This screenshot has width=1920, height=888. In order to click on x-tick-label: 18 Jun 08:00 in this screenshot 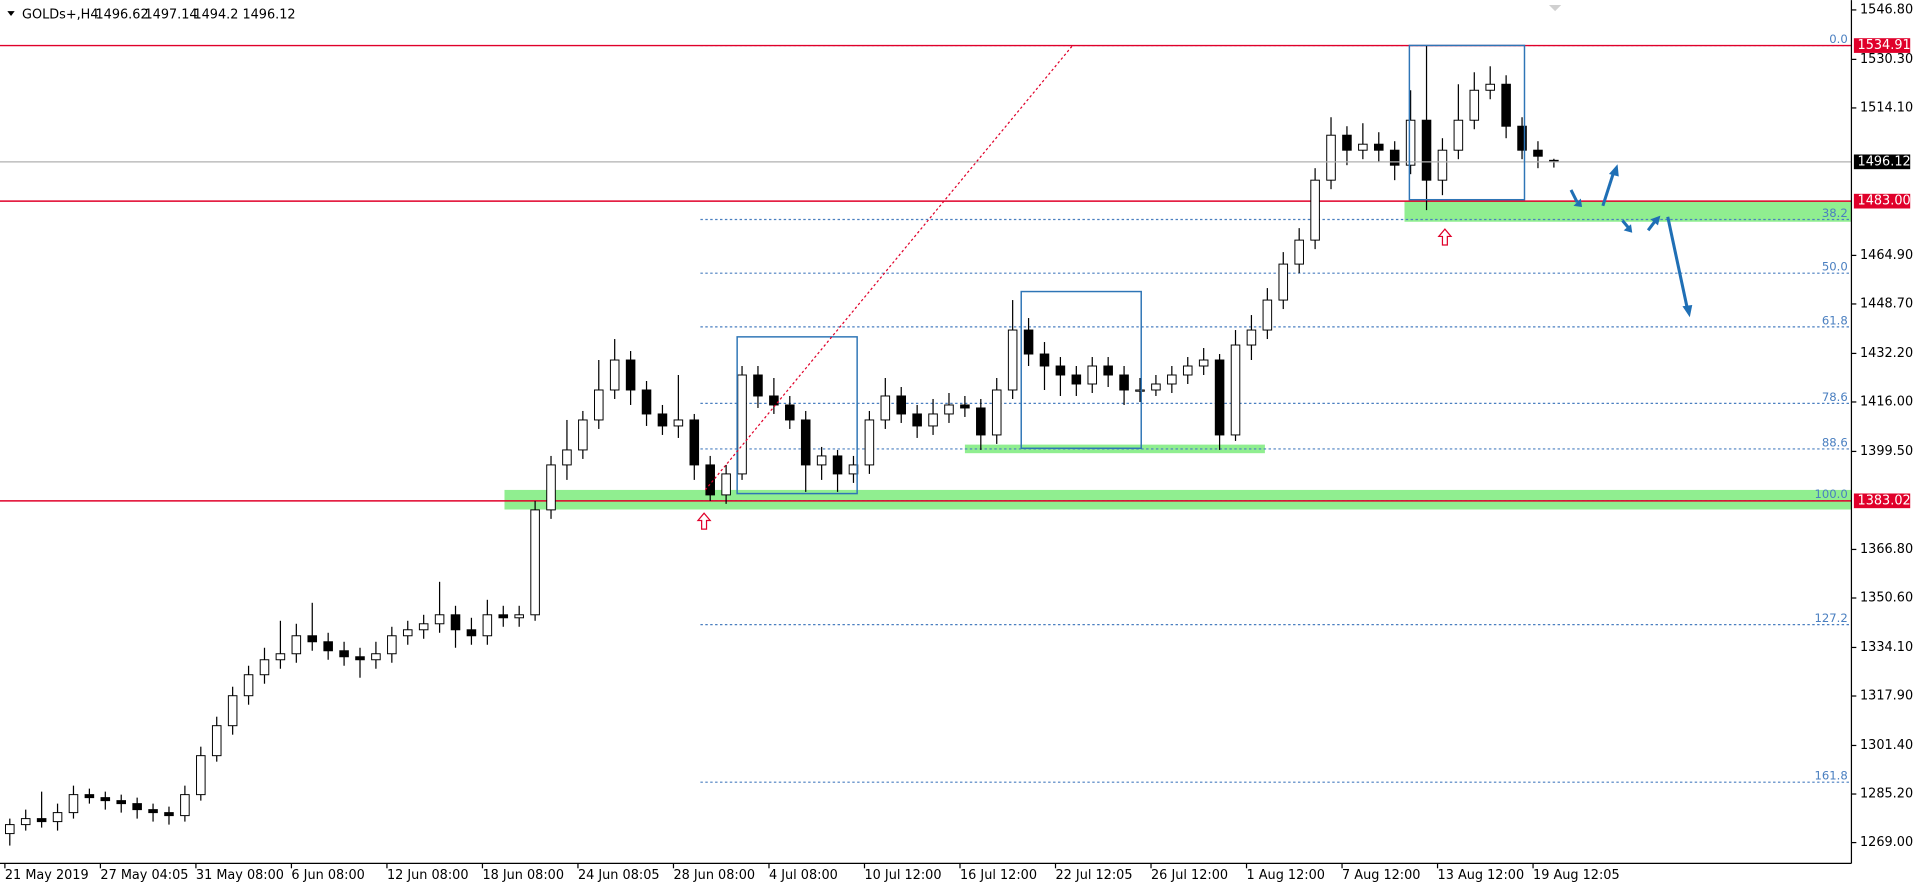, I will do `click(523, 875)`.